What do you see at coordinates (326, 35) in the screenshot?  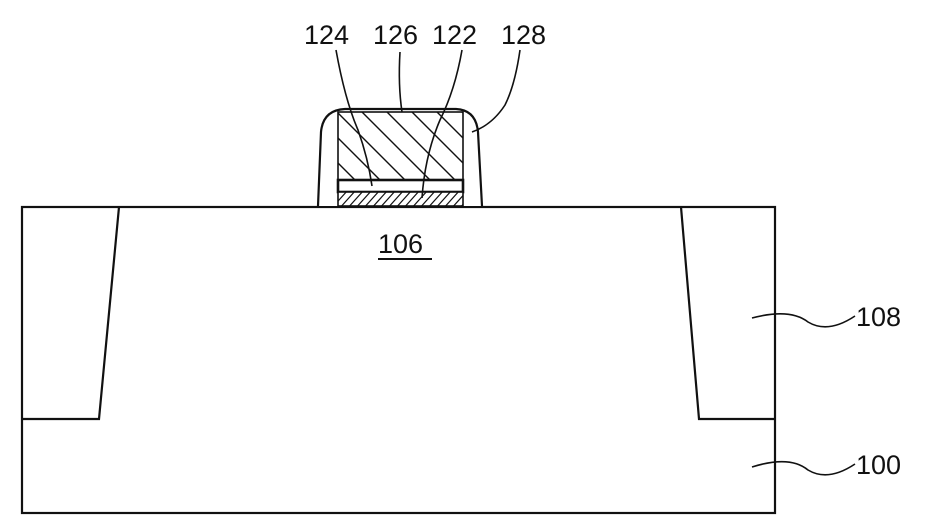 I see `label-124: 124` at bounding box center [326, 35].